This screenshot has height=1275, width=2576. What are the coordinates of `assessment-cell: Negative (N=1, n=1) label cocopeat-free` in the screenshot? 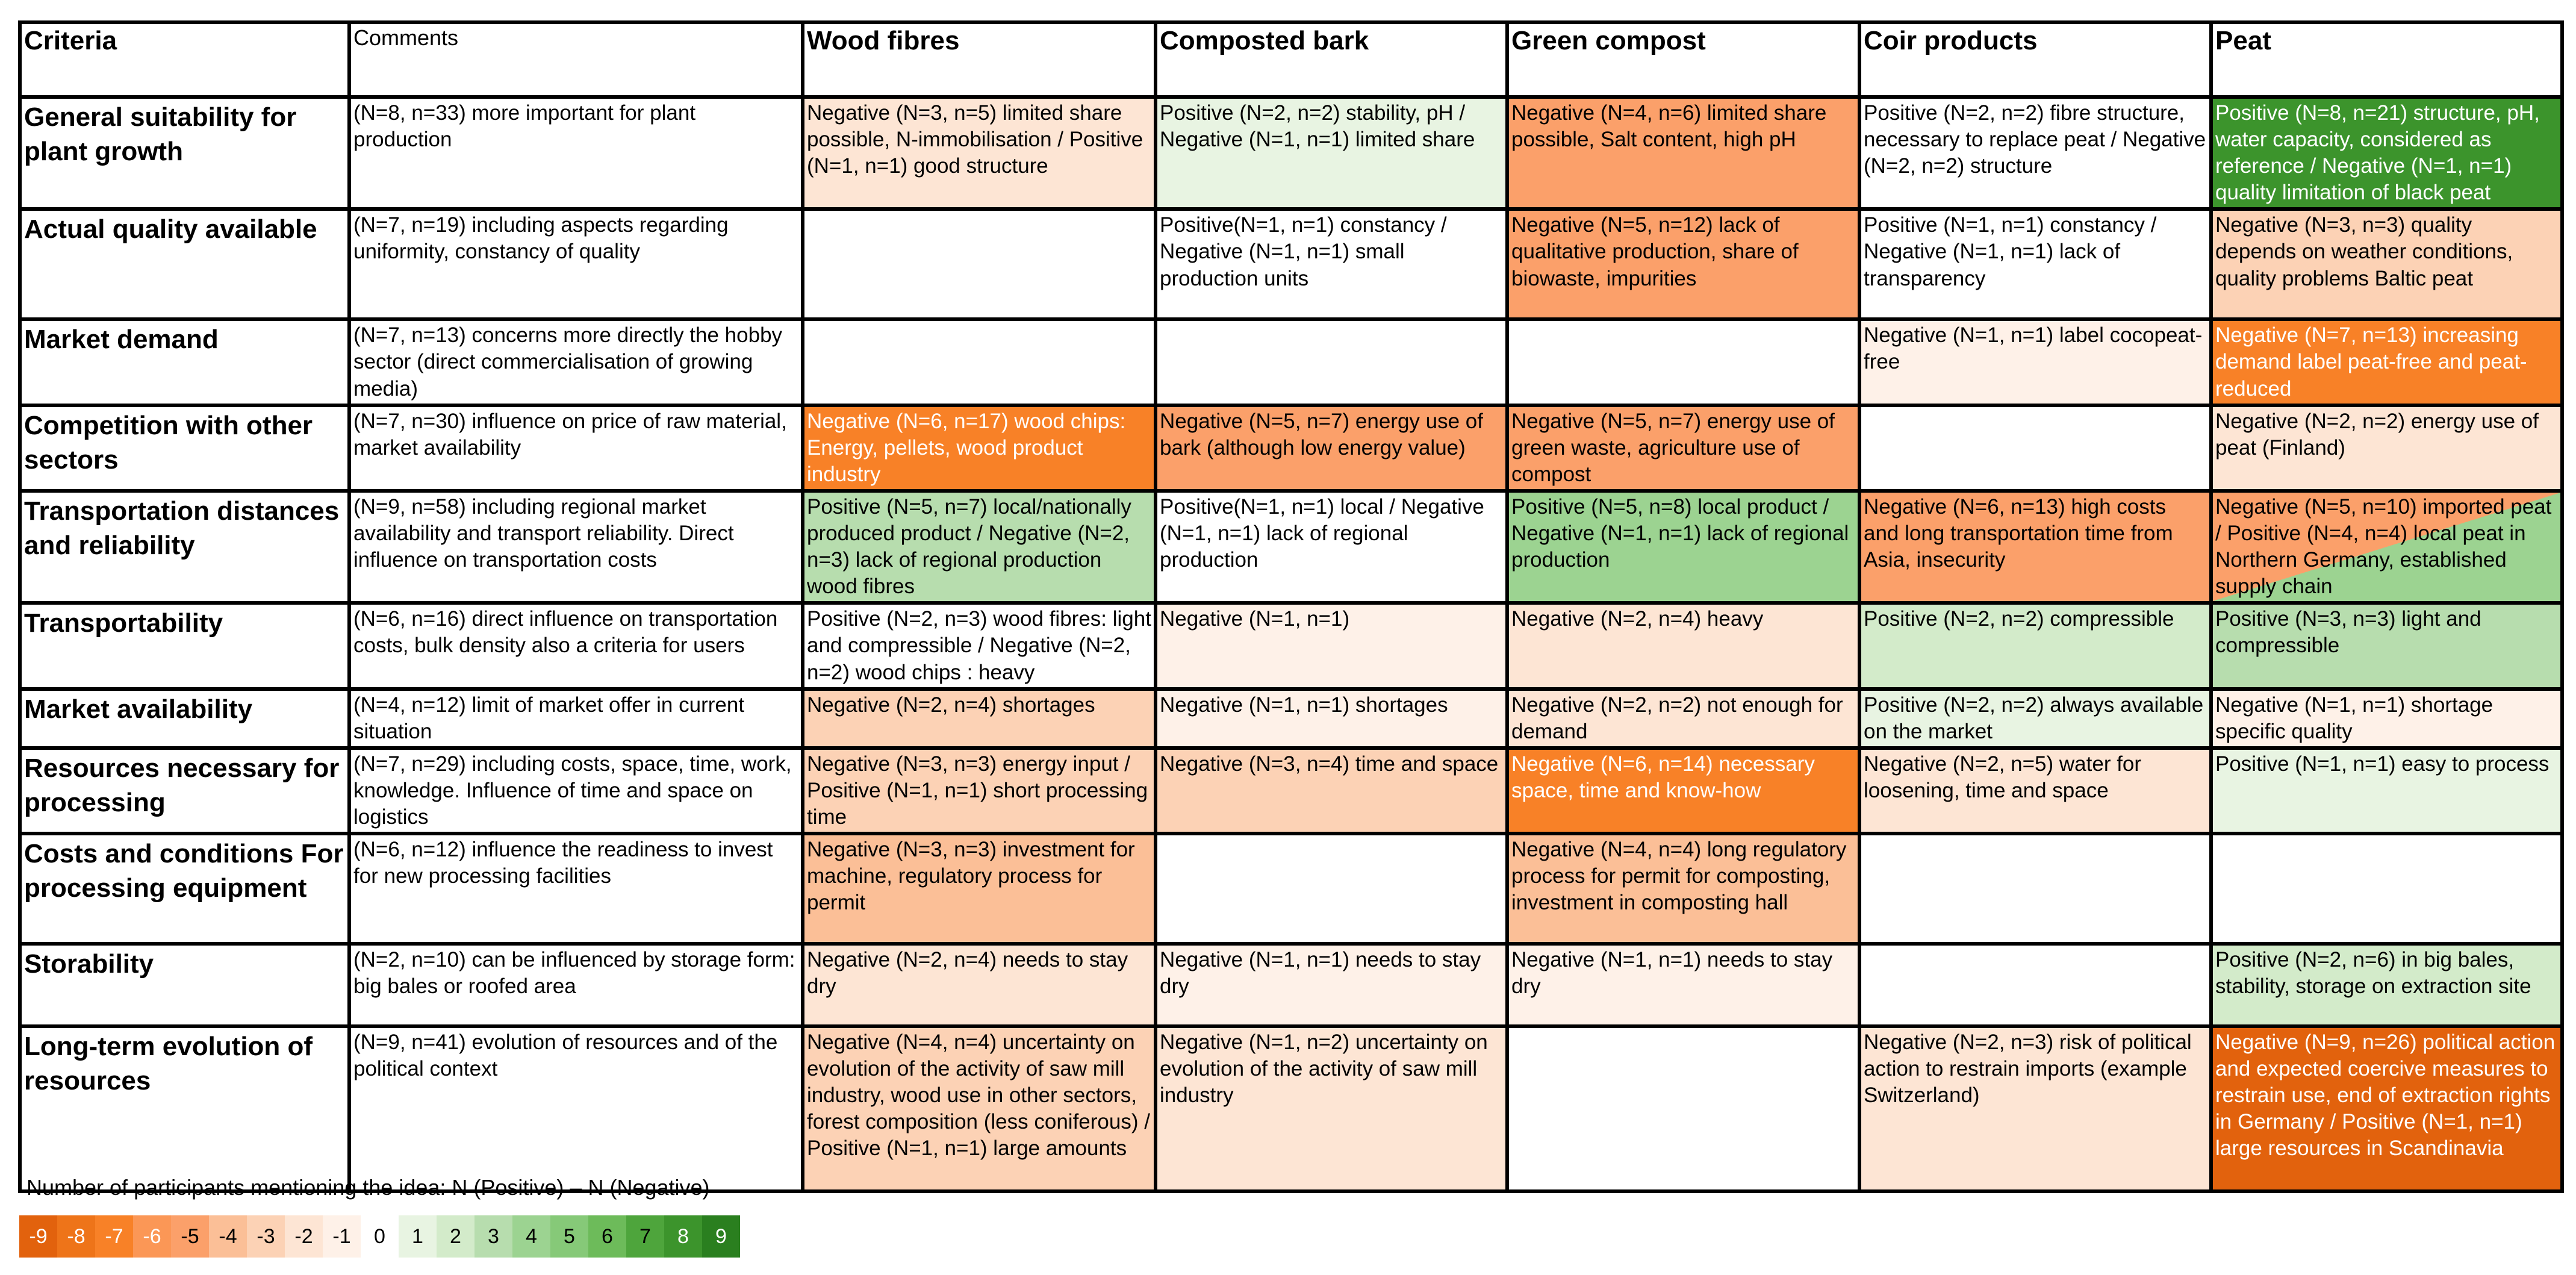 It's located at (2036, 362).